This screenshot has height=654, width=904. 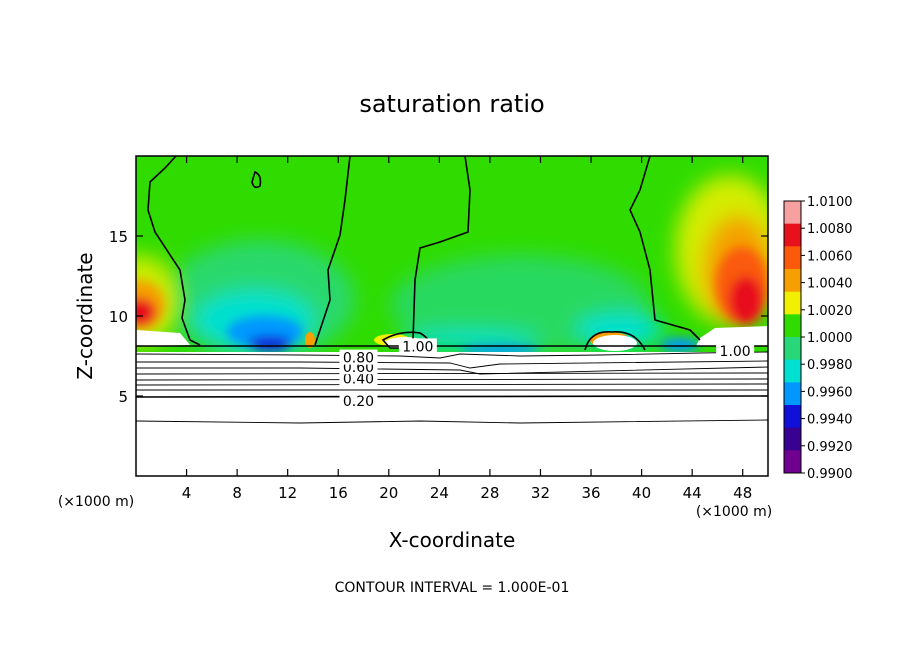 What do you see at coordinates (732, 336) in the screenshot?
I see `white-patch-right` at bounding box center [732, 336].